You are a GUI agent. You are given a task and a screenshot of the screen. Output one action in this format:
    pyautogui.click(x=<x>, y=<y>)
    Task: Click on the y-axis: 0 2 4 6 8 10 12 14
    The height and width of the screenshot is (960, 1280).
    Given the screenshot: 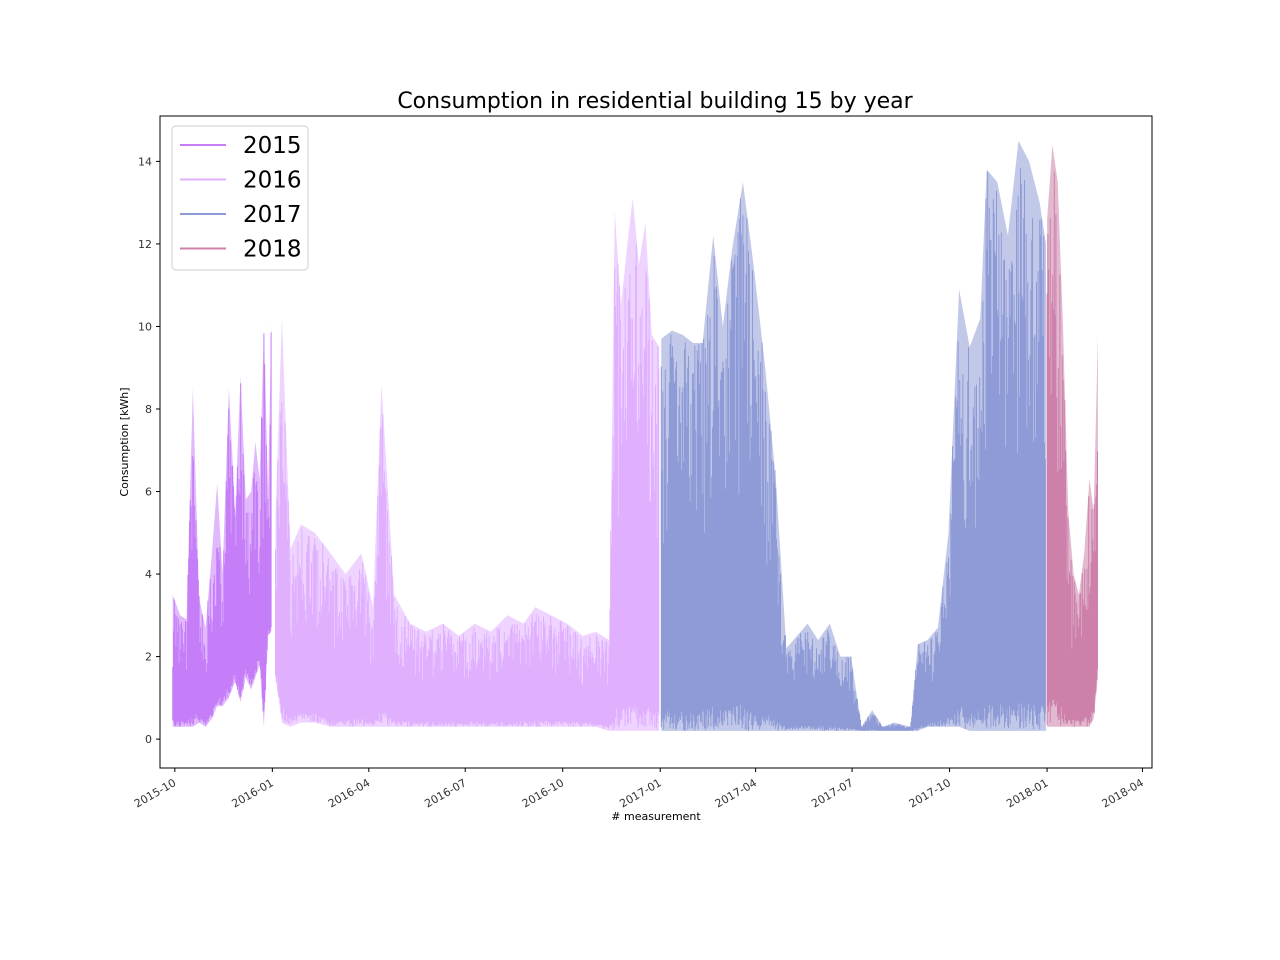 What is the action you would take?
    pyautogui.click(x=149, y=450)
    